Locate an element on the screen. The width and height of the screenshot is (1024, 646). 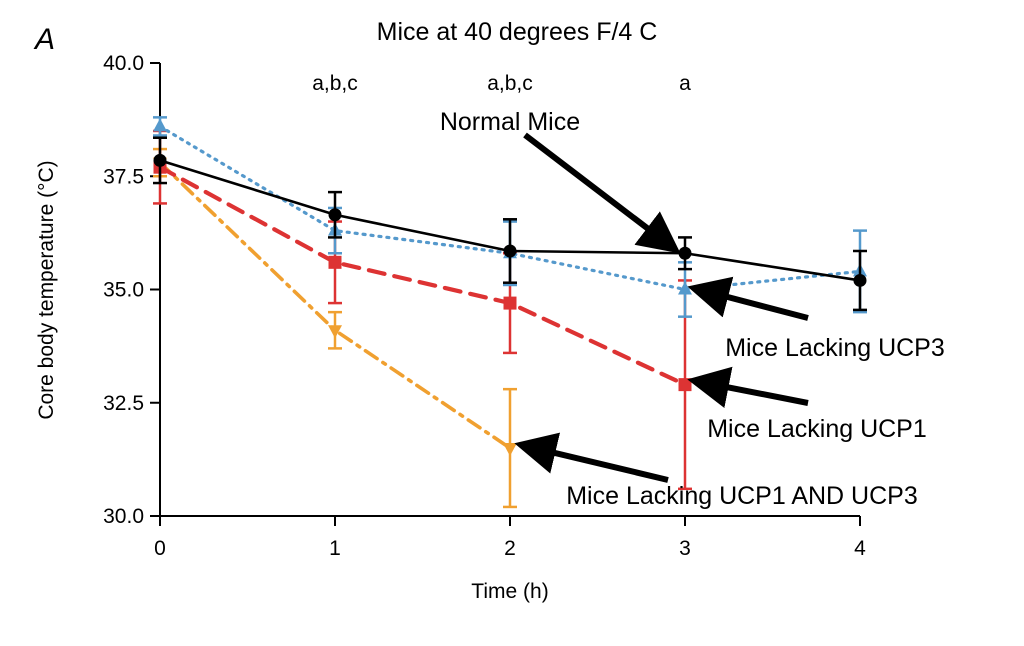
annotation-label: Mice Lacking UCP1 is located at coordinates (817, 429).